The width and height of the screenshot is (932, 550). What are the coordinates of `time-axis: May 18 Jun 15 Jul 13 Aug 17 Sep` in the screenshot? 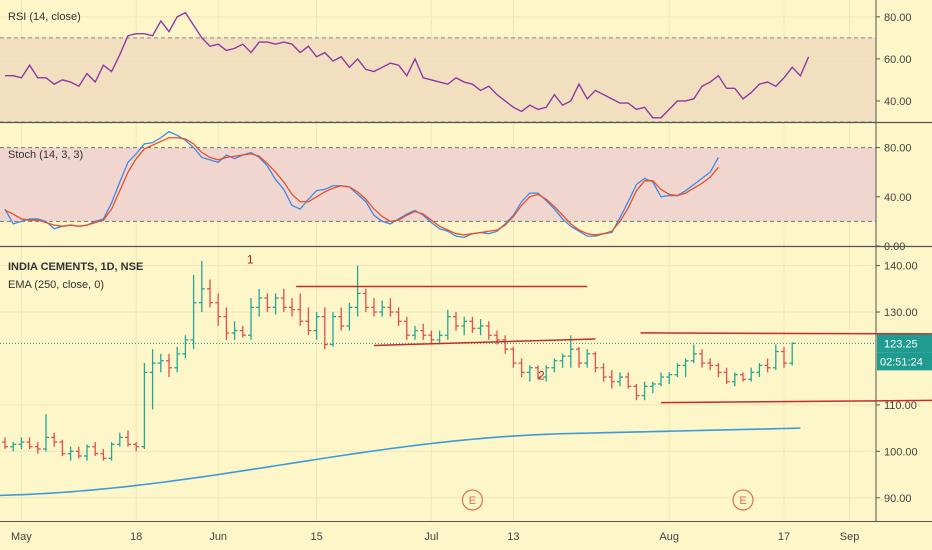 It's located at (466, 532).